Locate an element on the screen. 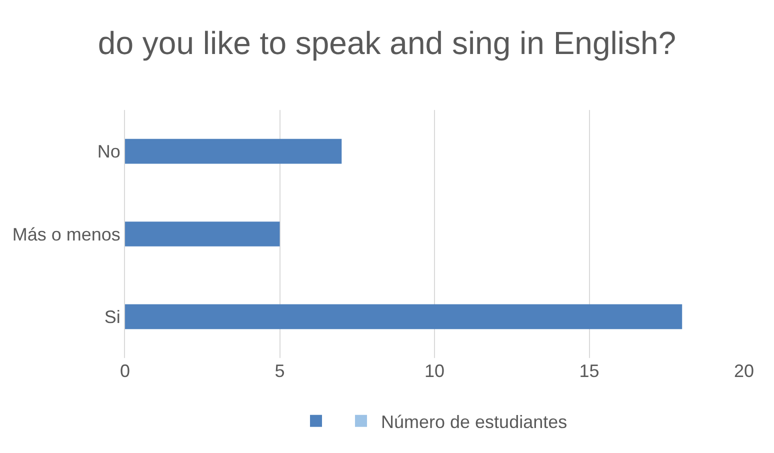 The width and height of the screenshot is (774, 453). legend-label: Número de estudiantes is located at coordinates (474, 422).